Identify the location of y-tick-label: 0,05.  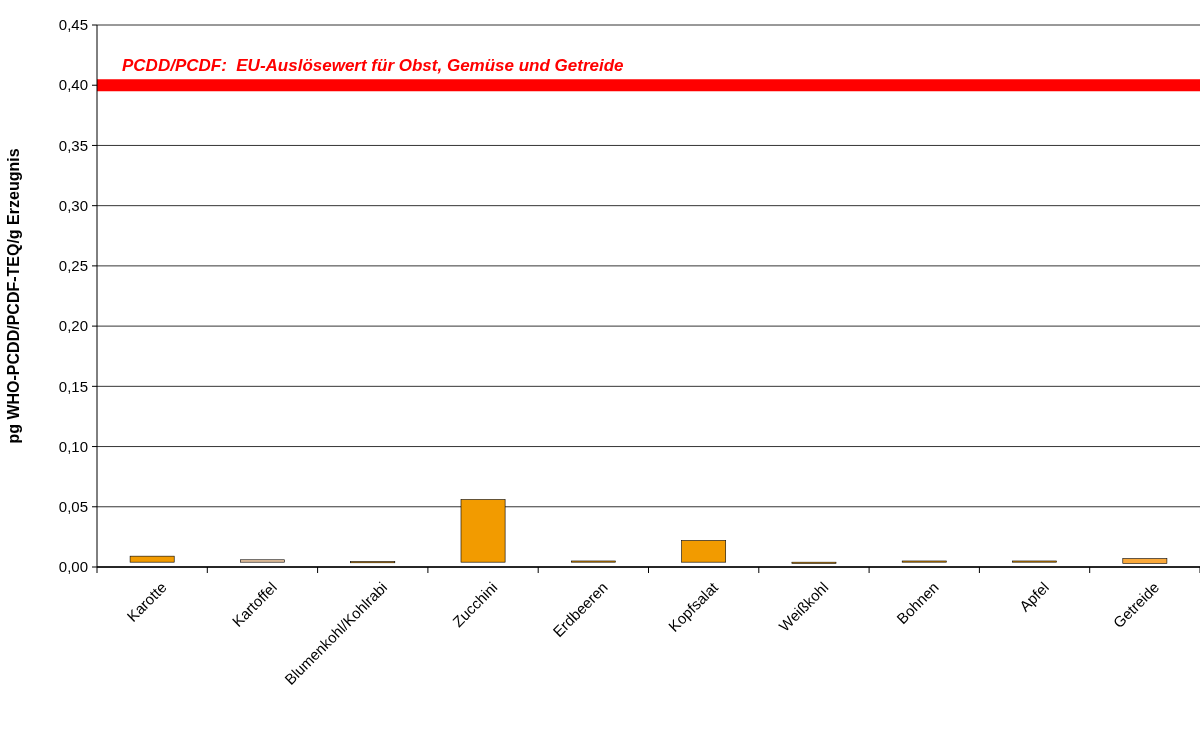
(73, 507).